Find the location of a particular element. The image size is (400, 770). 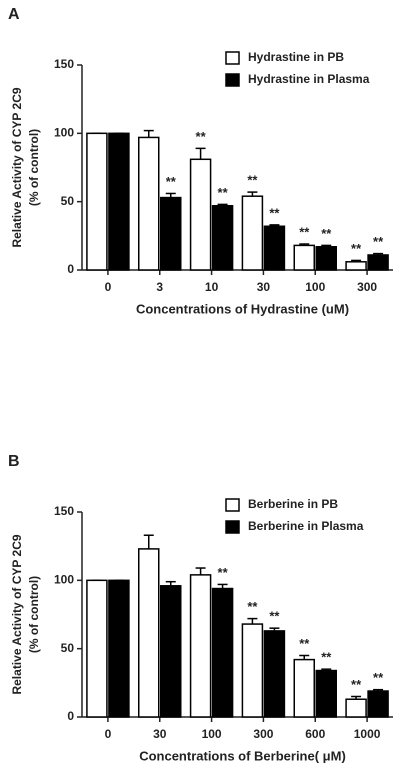

legend-label: Berberine in PB is located at coordinates (293, 504).